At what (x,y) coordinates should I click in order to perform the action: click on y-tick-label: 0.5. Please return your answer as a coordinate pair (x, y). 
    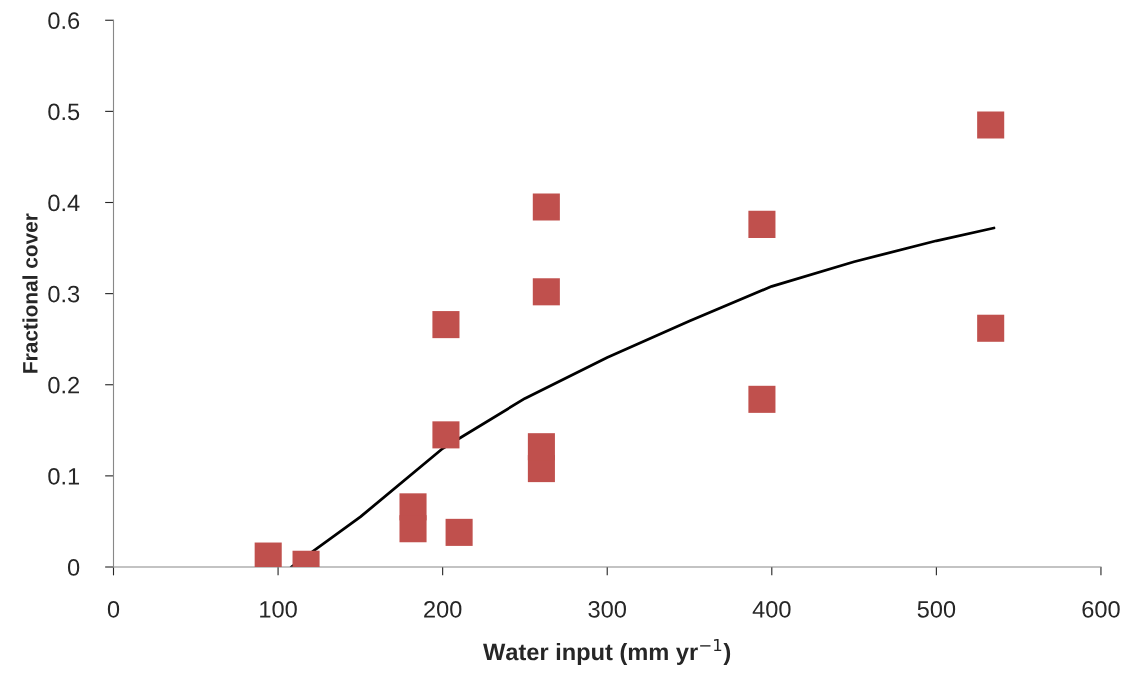
    Looking at the image, I should click on (64, 112).